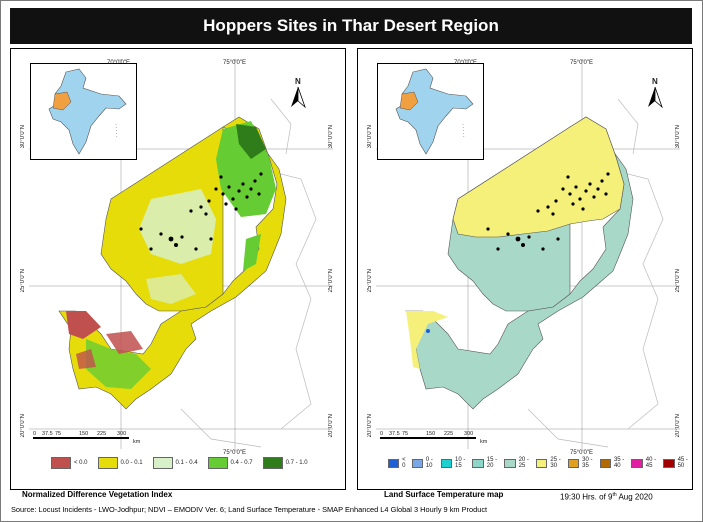 This screenshot has height=522, width=703. Describe the element at coordinates (614, 463) in the screenshot. I see `legend-item: 35 - 40` at that location.